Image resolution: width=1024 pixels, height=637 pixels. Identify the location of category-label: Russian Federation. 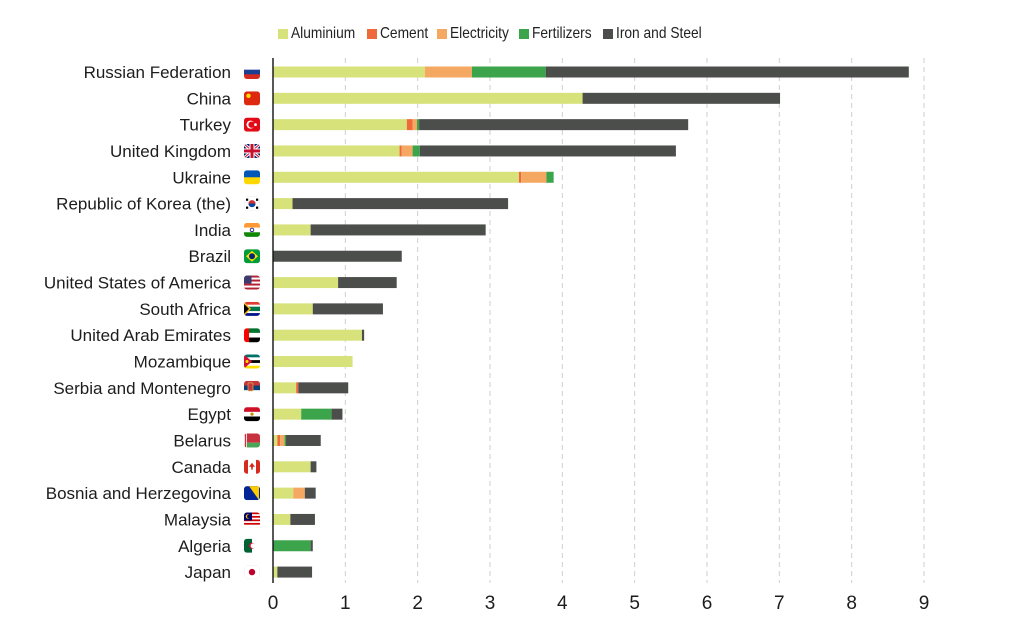
(157, 72).